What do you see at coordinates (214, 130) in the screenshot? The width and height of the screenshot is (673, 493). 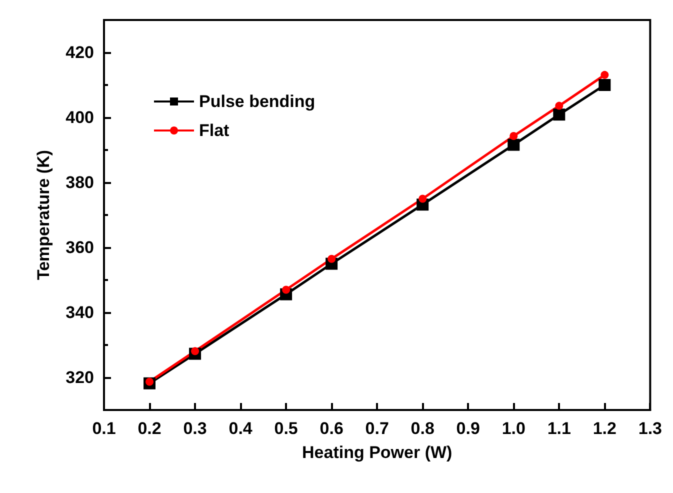 I see `legend-label: Flat` at bounding box center [214, 130].